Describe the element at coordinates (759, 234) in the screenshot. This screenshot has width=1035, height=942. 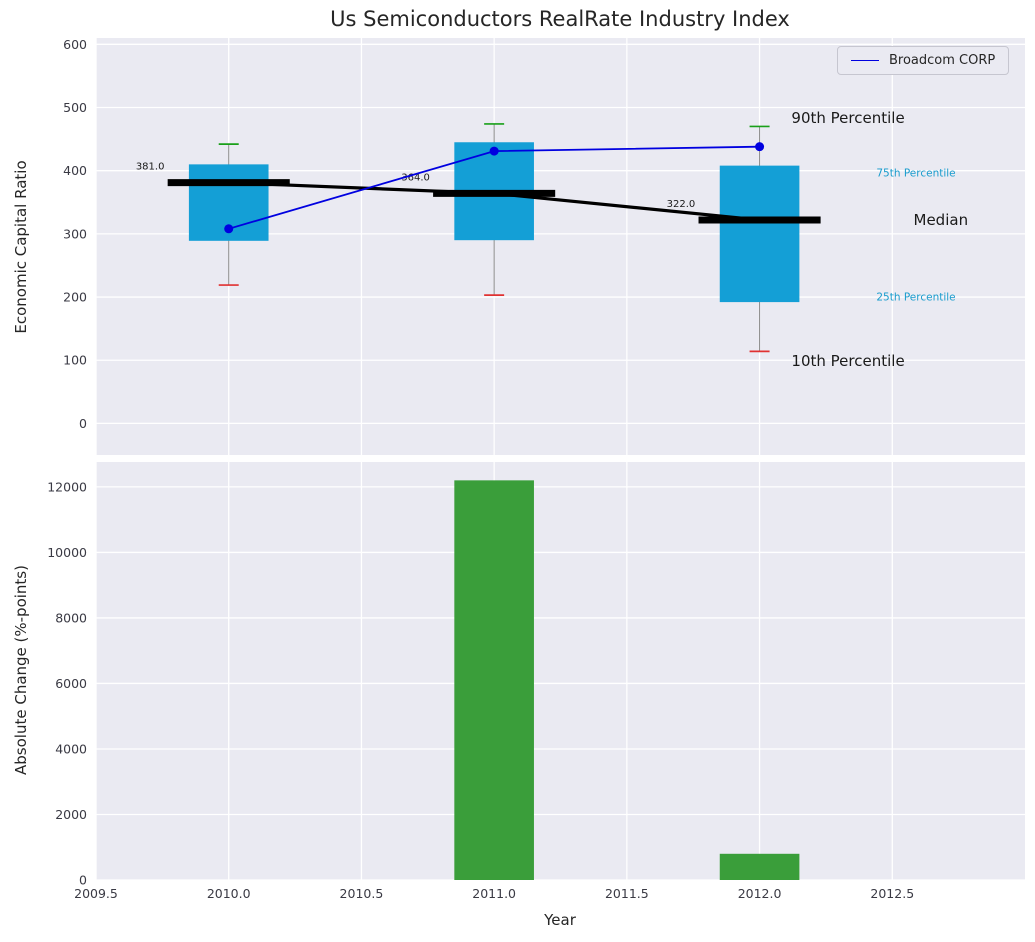
I see `percentile-box` at that location.